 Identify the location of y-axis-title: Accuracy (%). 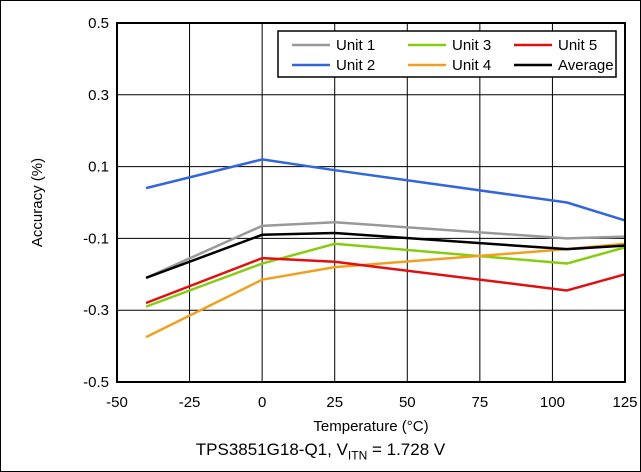
(37, 202).